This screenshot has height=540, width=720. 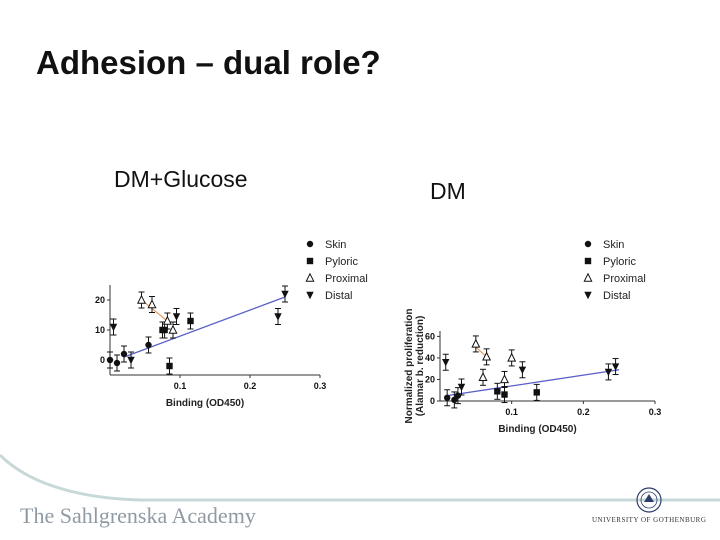 What do you see at coordinates (138, 515) in the screenshot?
I see `footer-academy-name: The Sahlgrenska Academy` at bounding box center [138, 515].